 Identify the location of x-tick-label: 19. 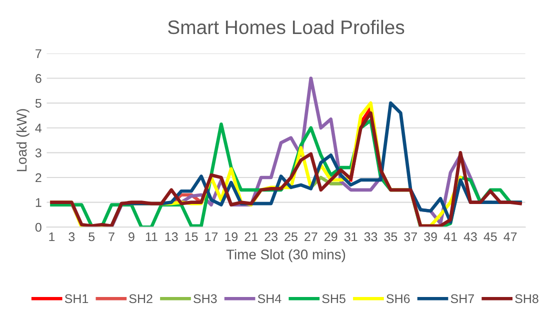
(231, 237).